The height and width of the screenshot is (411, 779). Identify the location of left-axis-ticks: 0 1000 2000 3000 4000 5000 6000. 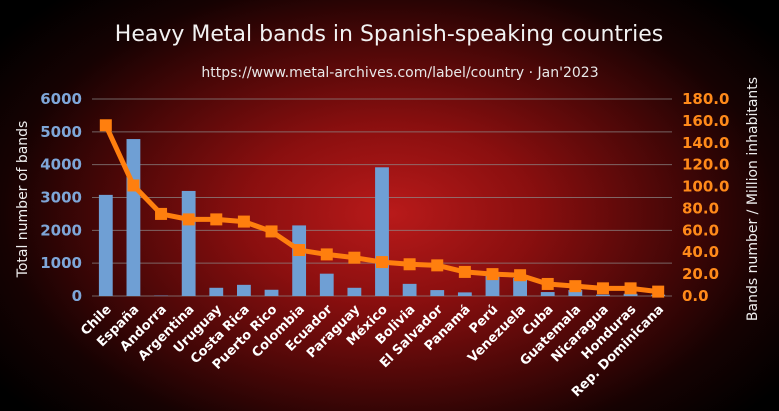
(61, 197).